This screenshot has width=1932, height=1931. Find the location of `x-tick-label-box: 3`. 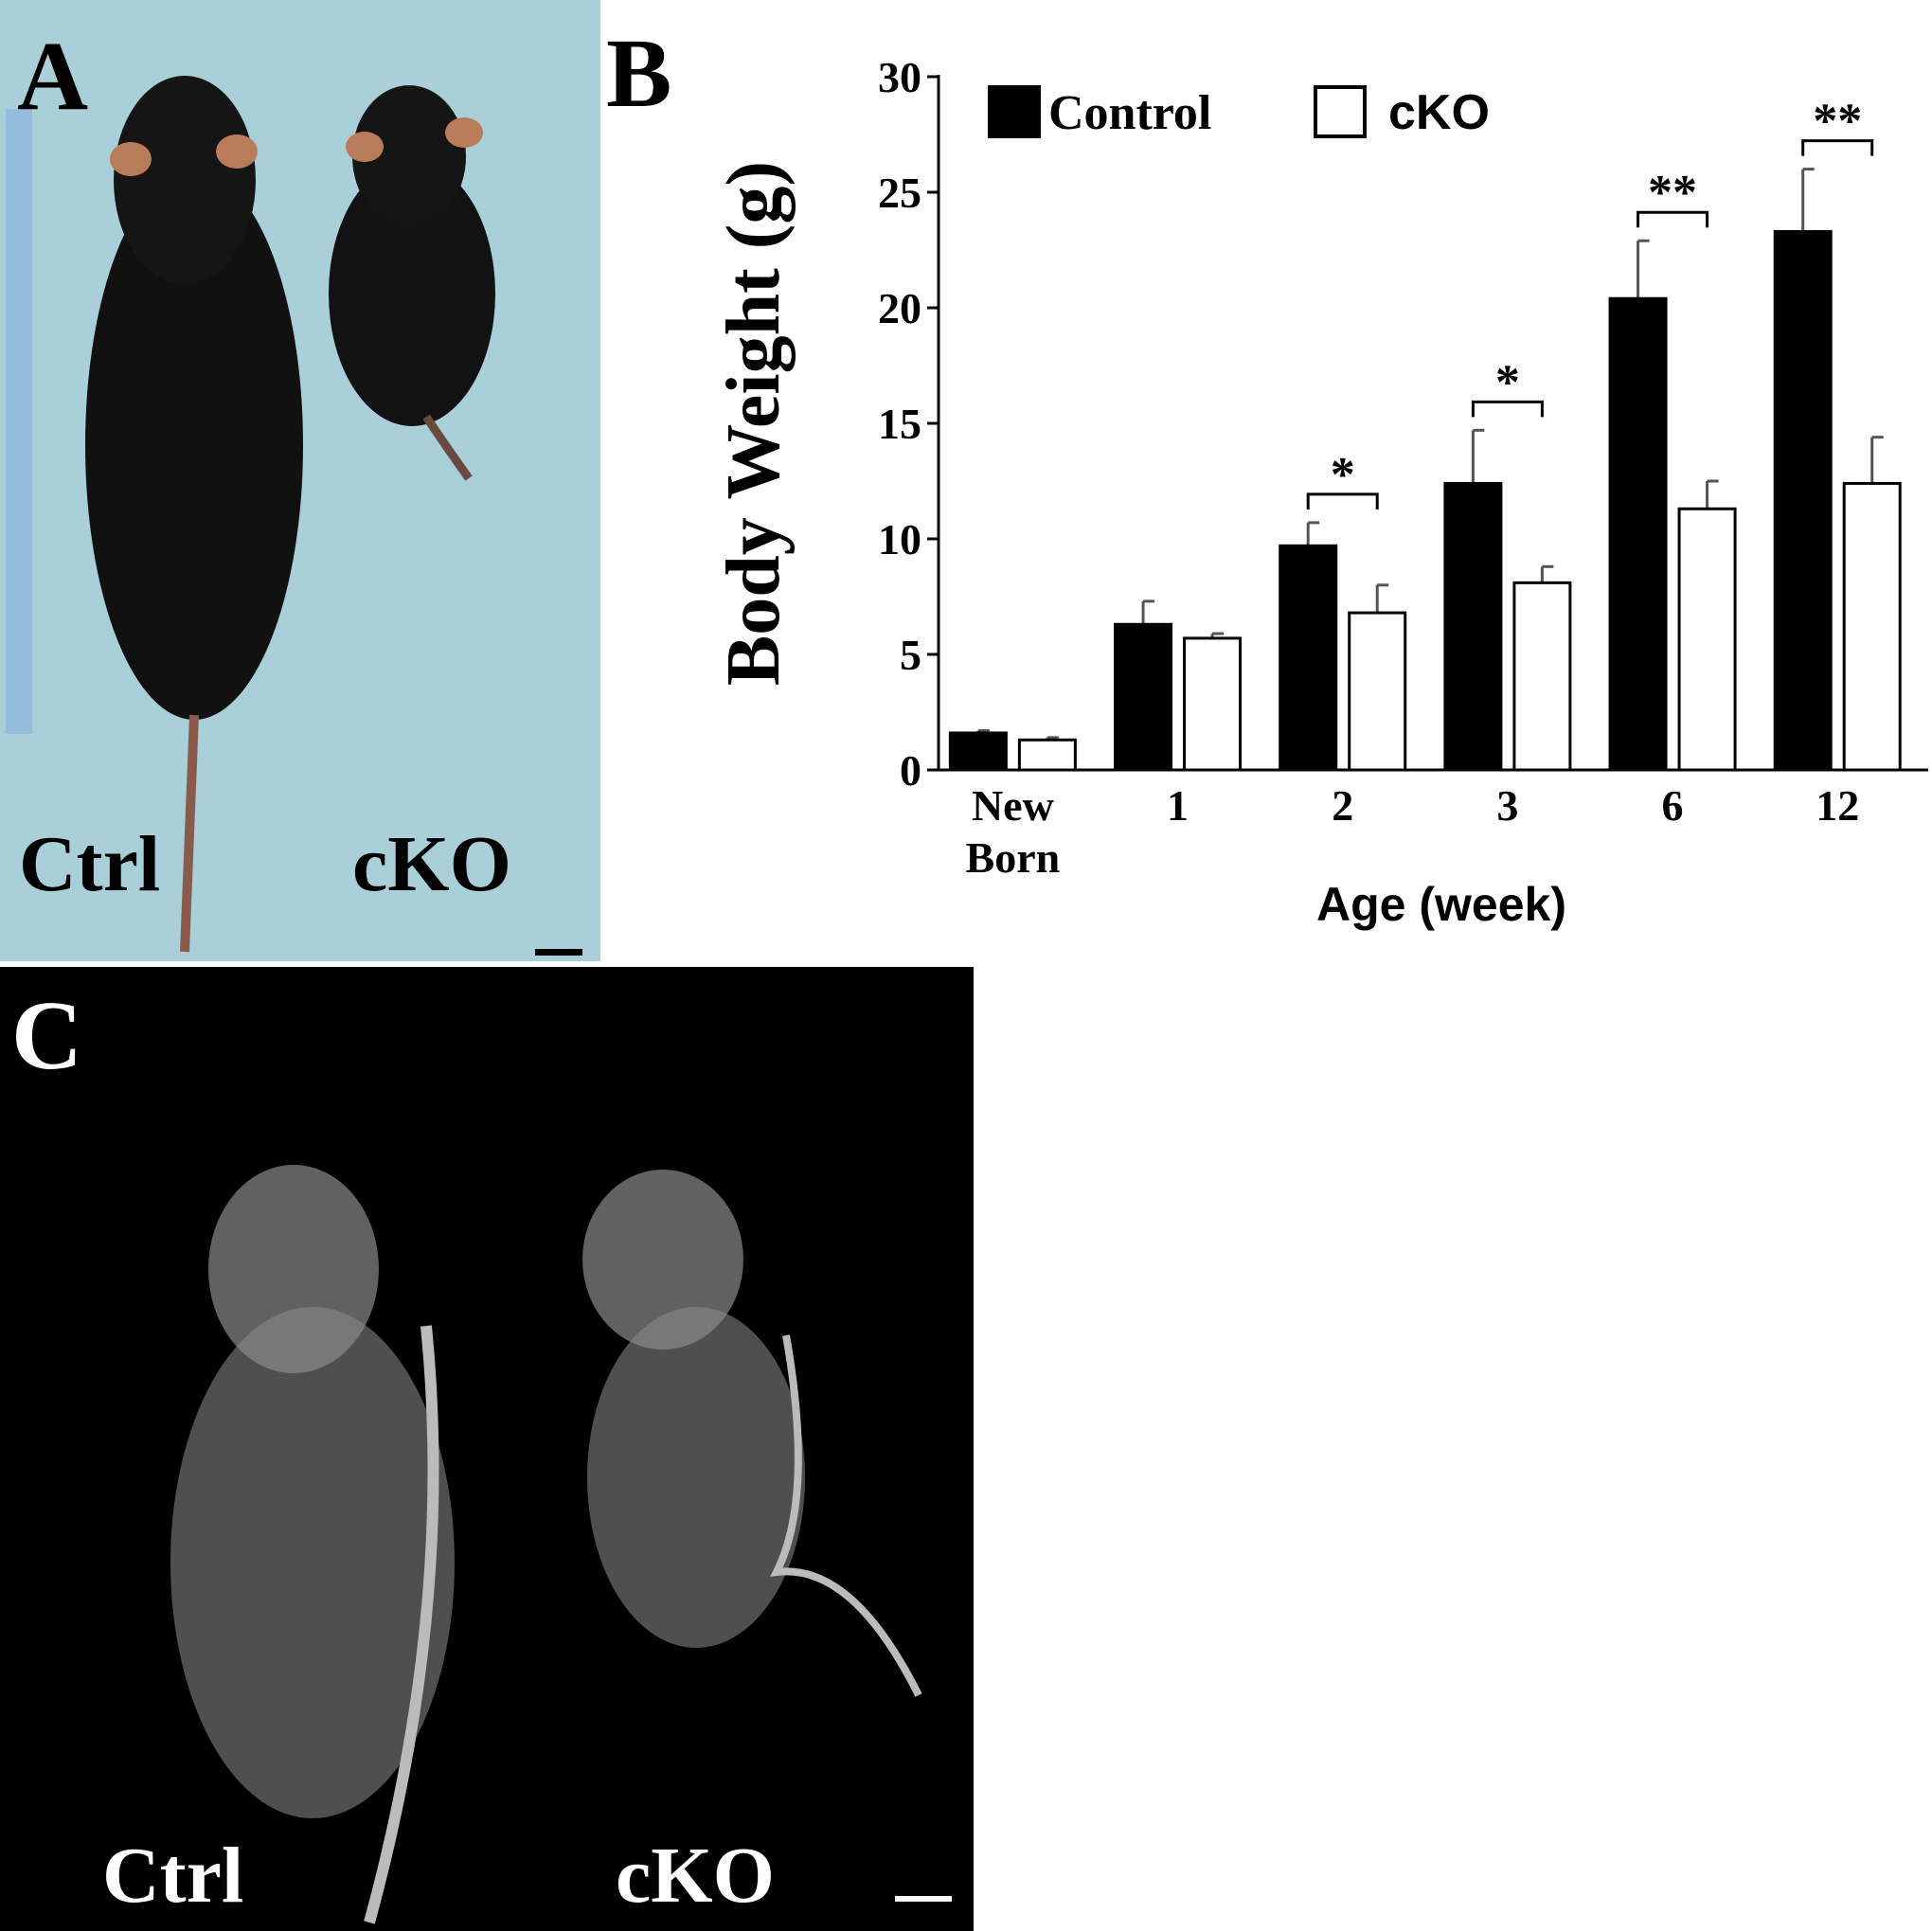

x-tick-label-box: 3 is located at coordinates (1507, 806).